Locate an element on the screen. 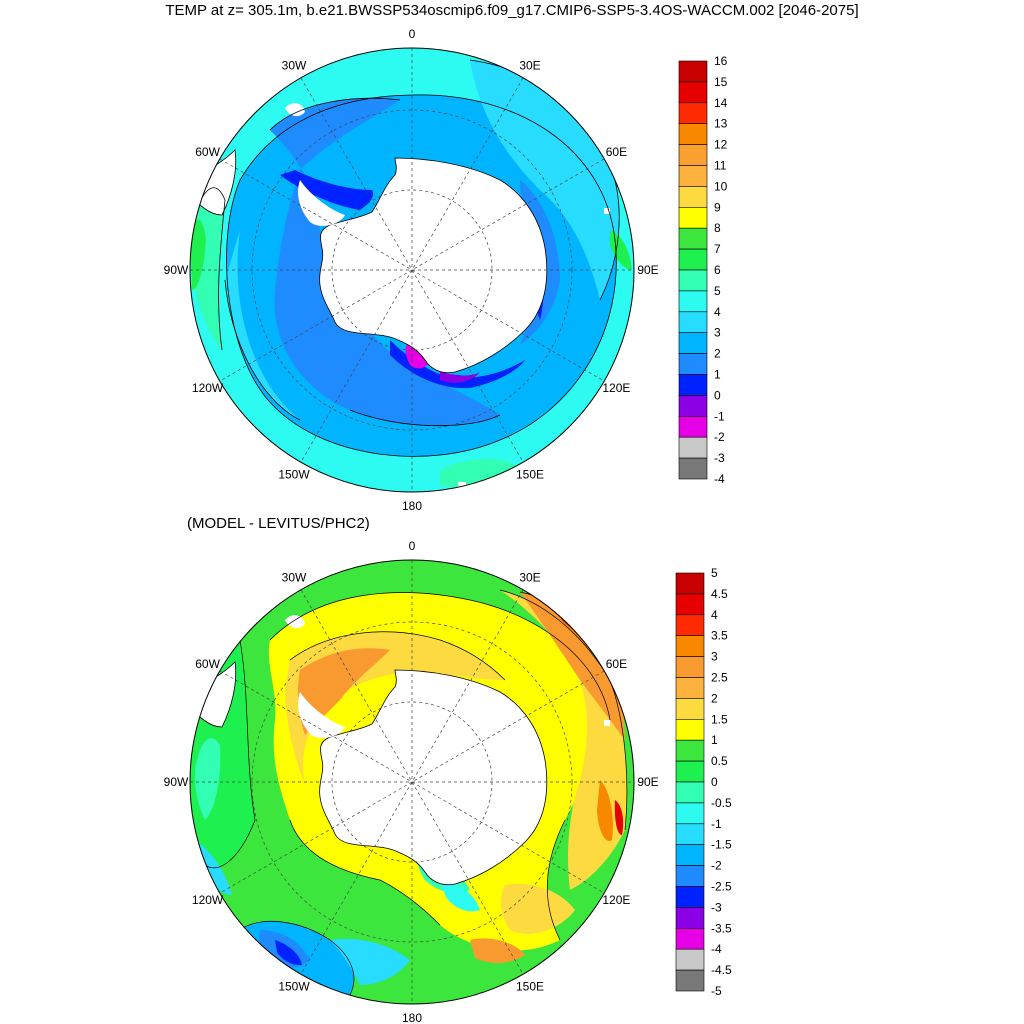 The height and width of the screenshot is (1024, 1024). longitude-label: 150E is located at coordinates (530, 474).